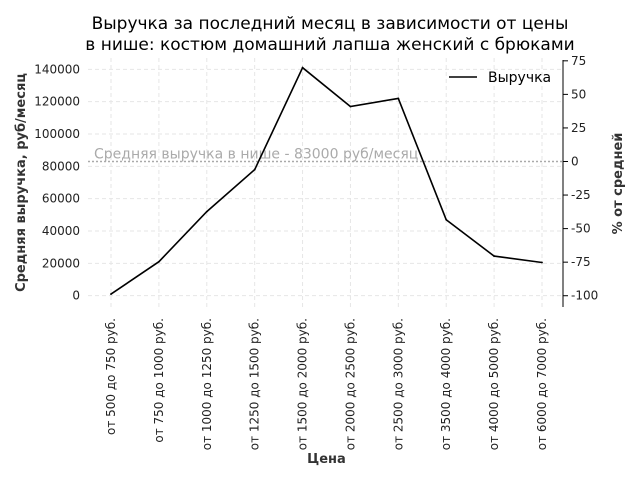 This screenshot has width=640, height=480. Describe the element at coordinates (578, 61) in the screenshot. I see `y2-tick-label: 75` at that location.